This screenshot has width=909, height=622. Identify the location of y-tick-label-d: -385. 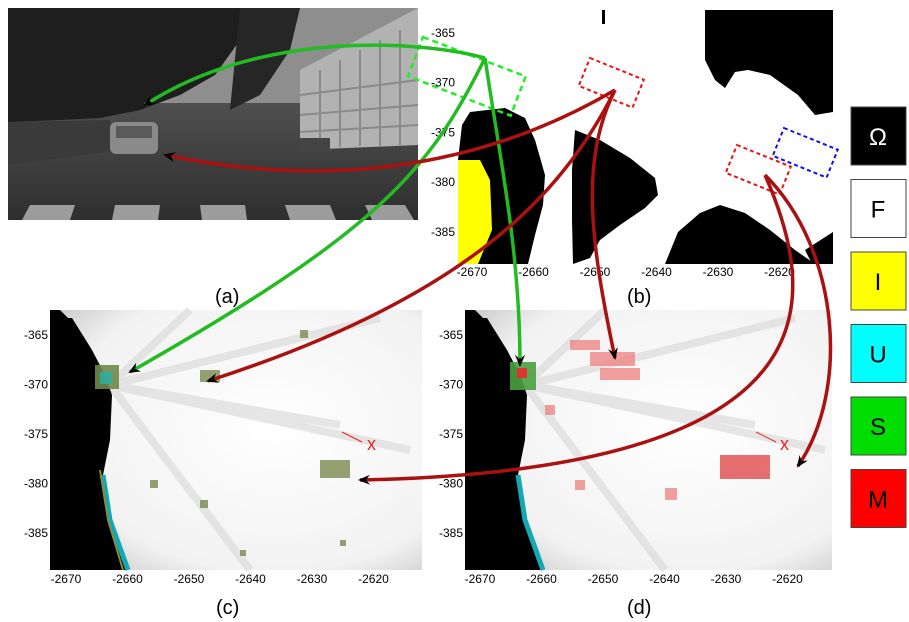
(451, 533).